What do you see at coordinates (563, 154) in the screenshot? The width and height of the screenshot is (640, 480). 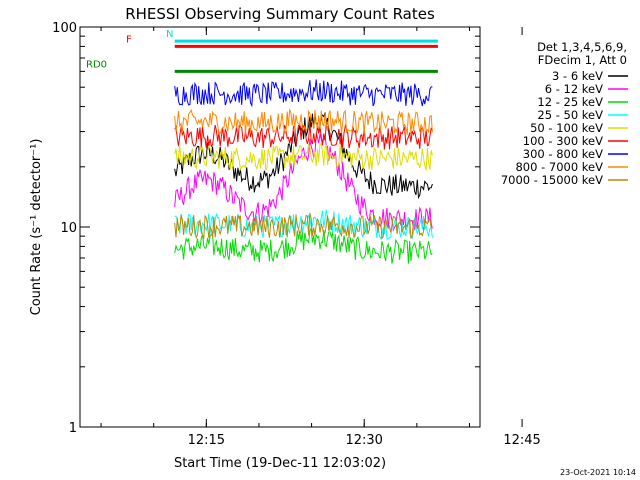 I see `legend-label-7: 300 - 800 keV` at bounding box center [563, 154].